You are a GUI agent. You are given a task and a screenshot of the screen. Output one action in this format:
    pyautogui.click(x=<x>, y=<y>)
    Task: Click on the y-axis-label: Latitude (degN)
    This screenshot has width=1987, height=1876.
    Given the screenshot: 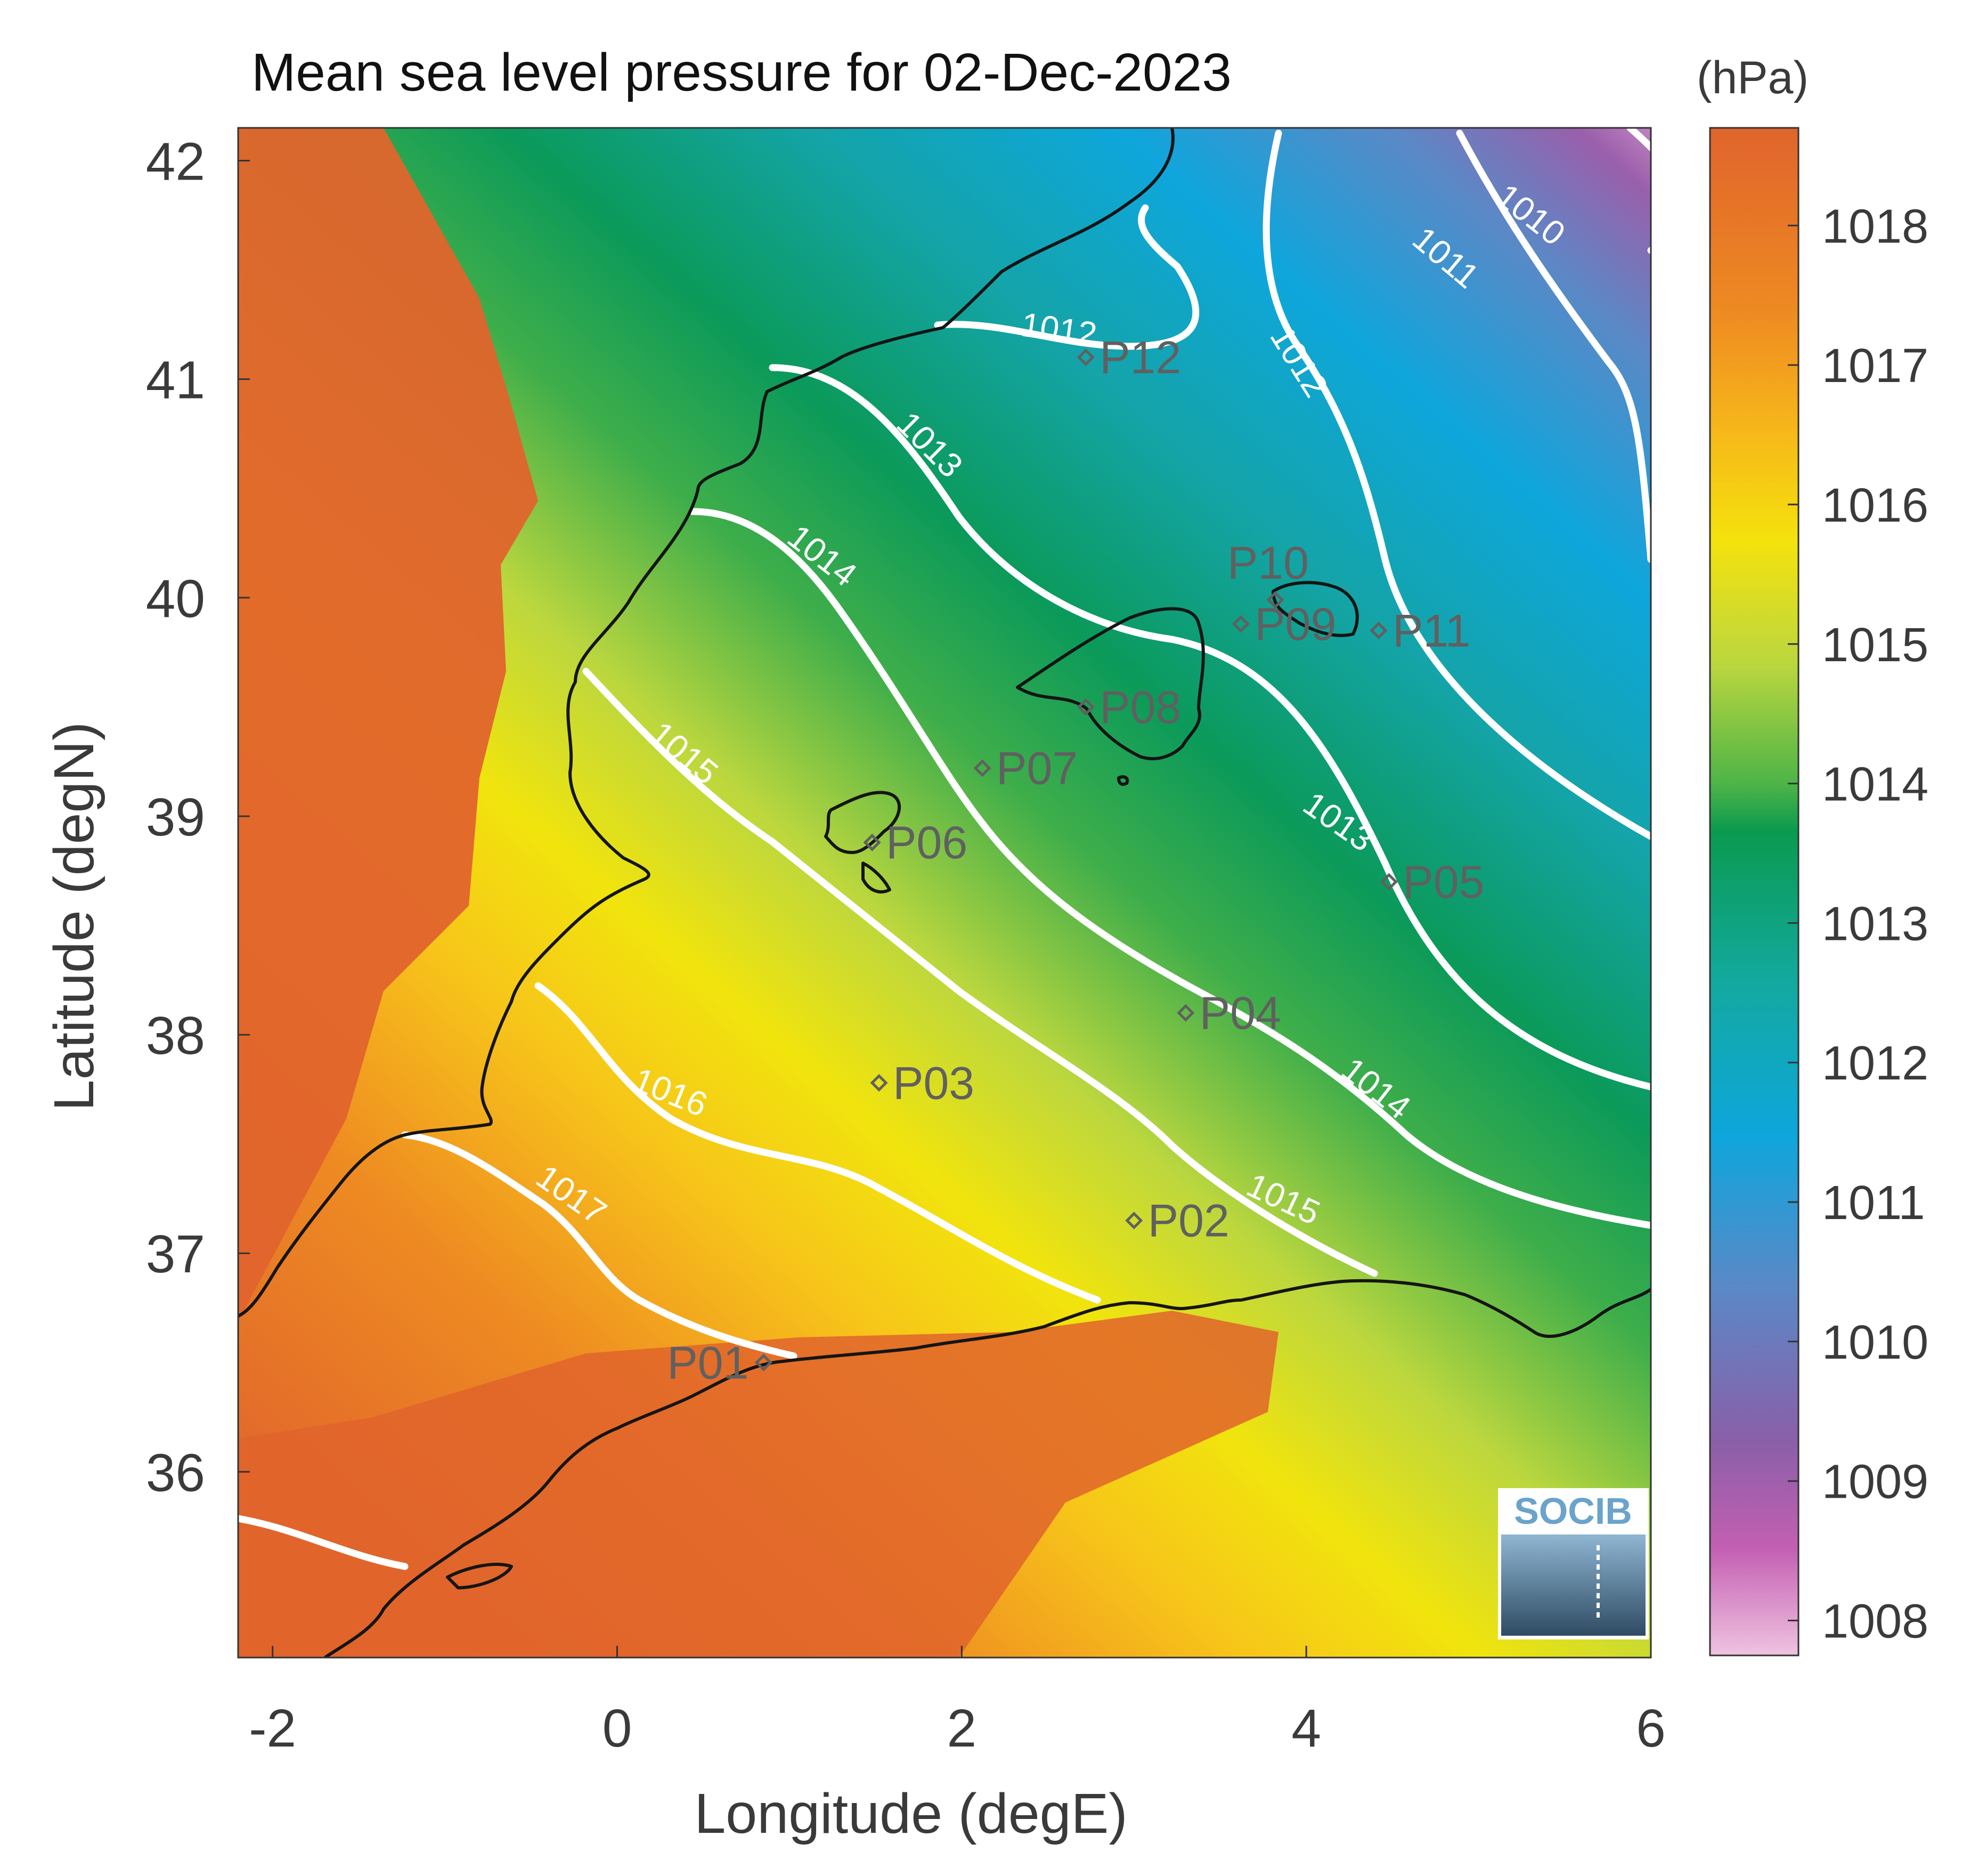 What is the action you would take?
    pyautogui.click(x=74, y=917)
    